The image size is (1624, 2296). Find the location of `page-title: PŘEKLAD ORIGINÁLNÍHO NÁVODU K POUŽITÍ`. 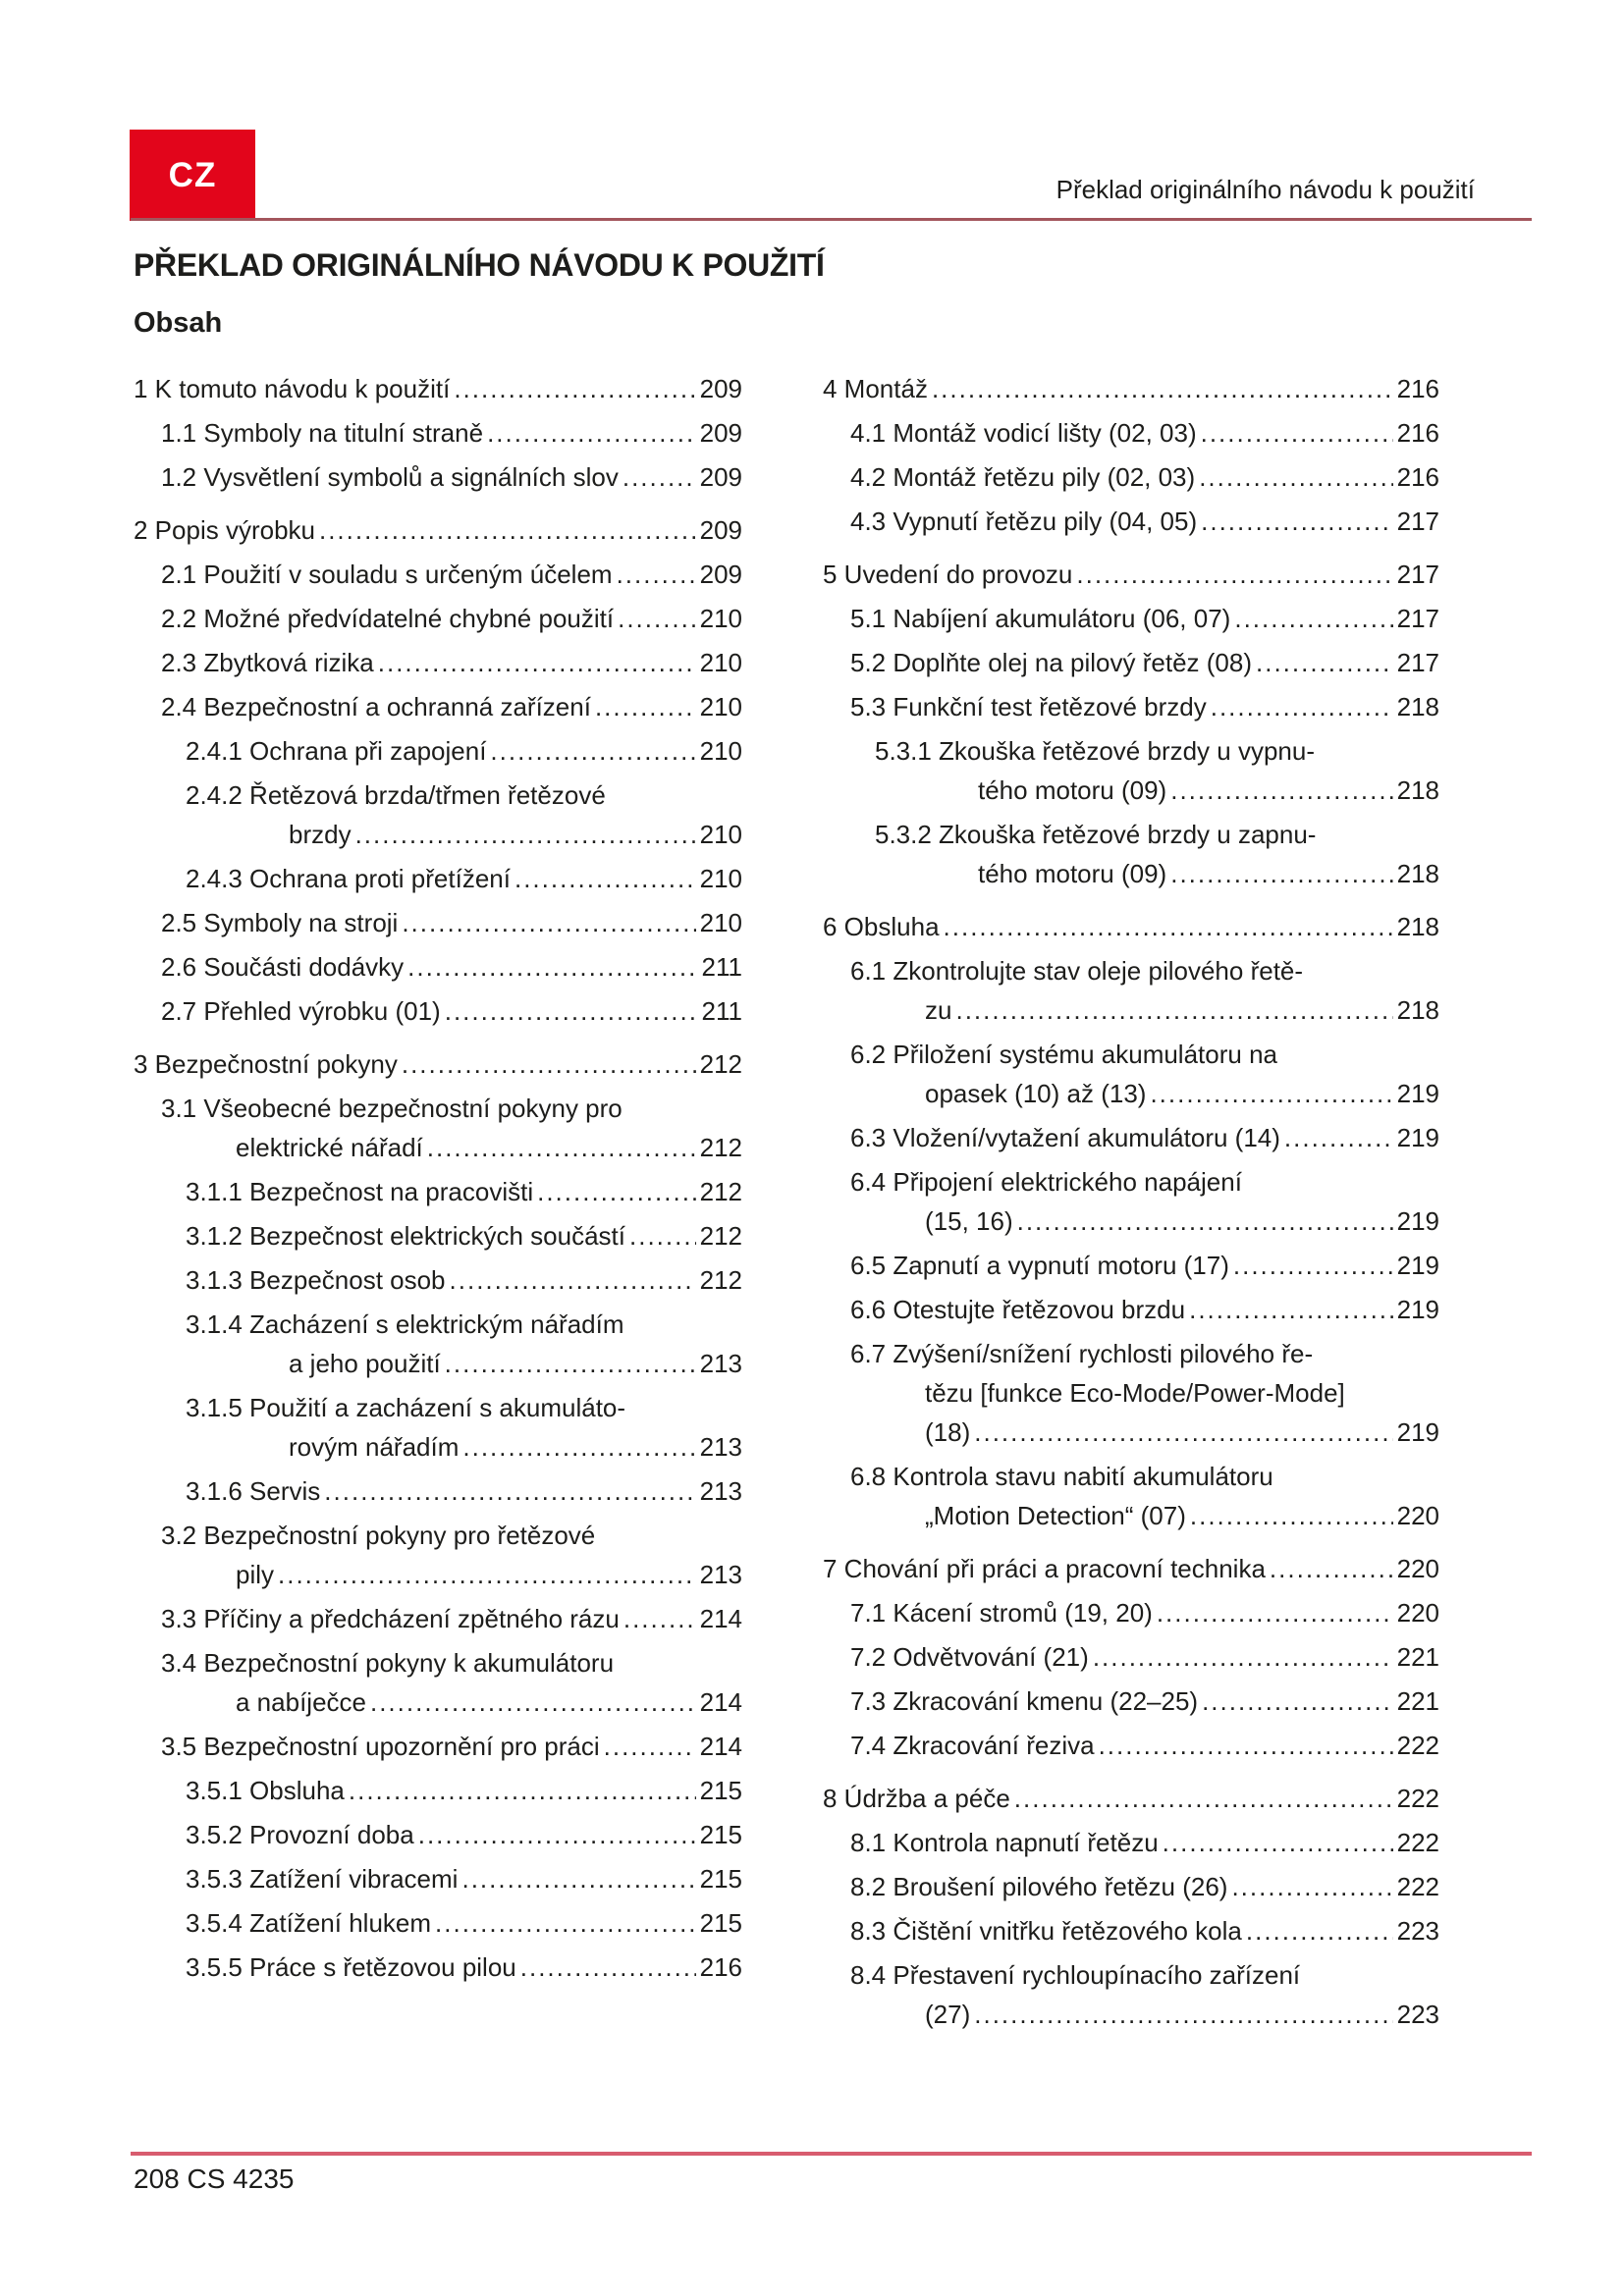

page-title: PŘEKLAD ORIGINÁLNÍHO NÁVODU K POUŽITÍ is located at coordinates (479, 265).